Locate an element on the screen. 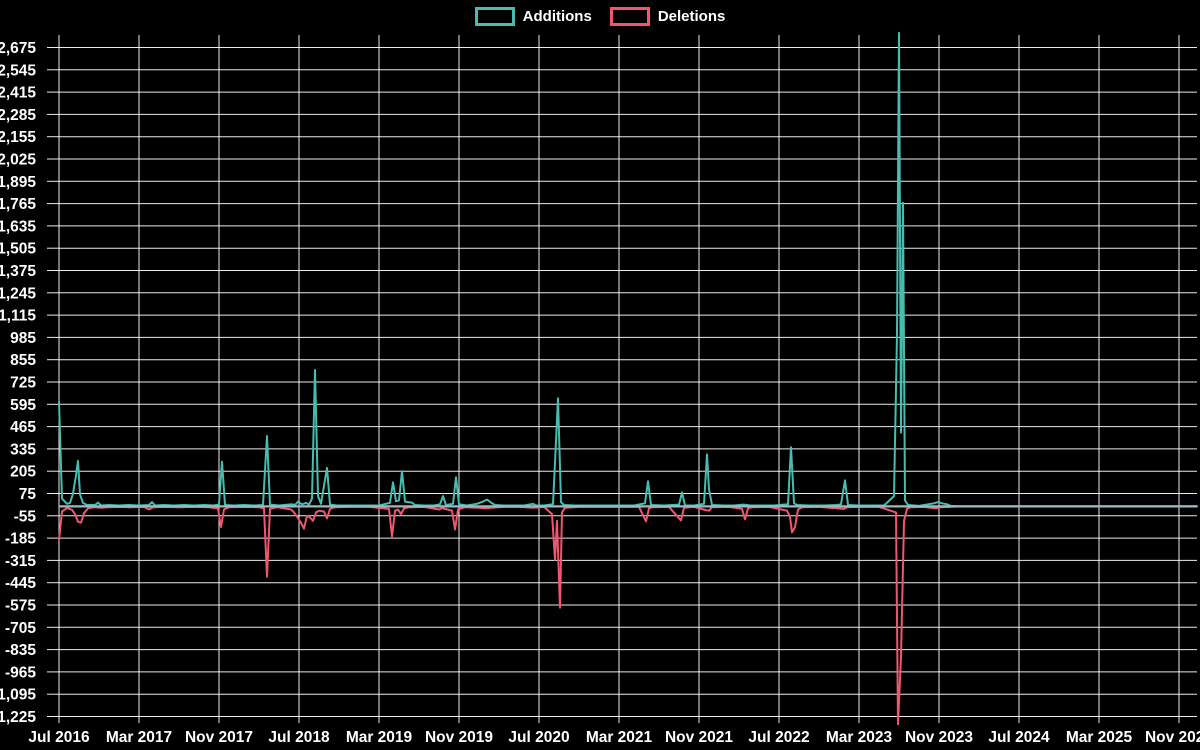 The image size is (1200, 750). x-tick-label: Jul 2016 is located at coordinates (59, 737).